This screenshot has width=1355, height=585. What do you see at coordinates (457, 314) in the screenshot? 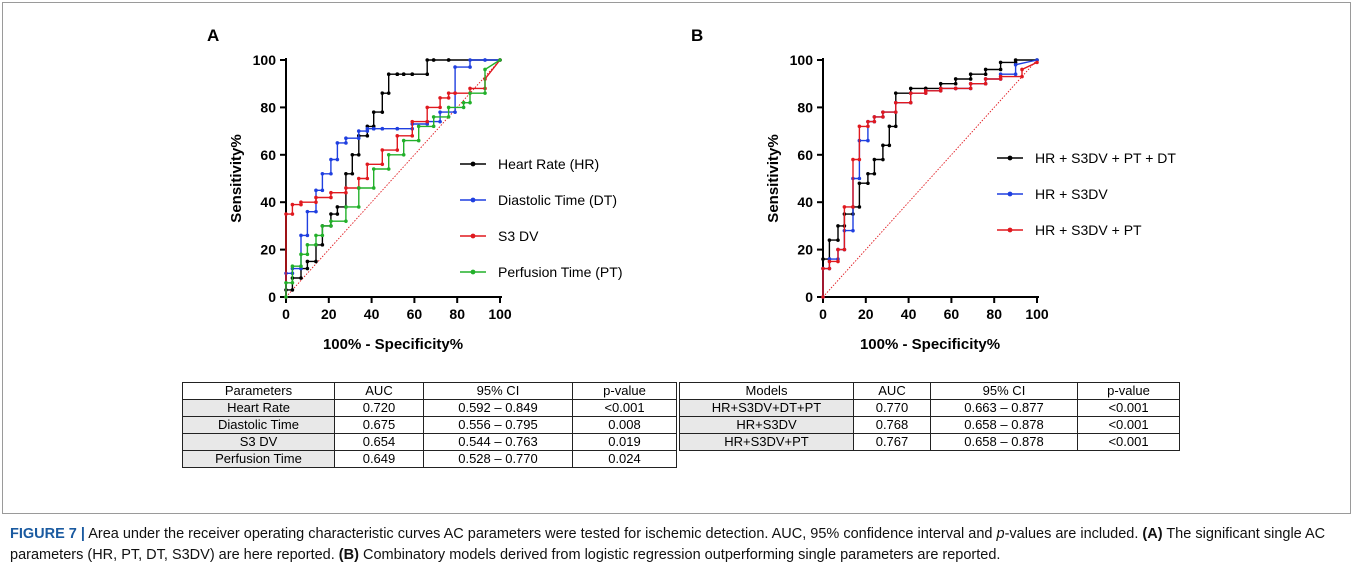
I see `x-tick-label: 80` at bounding box center [457, 314].